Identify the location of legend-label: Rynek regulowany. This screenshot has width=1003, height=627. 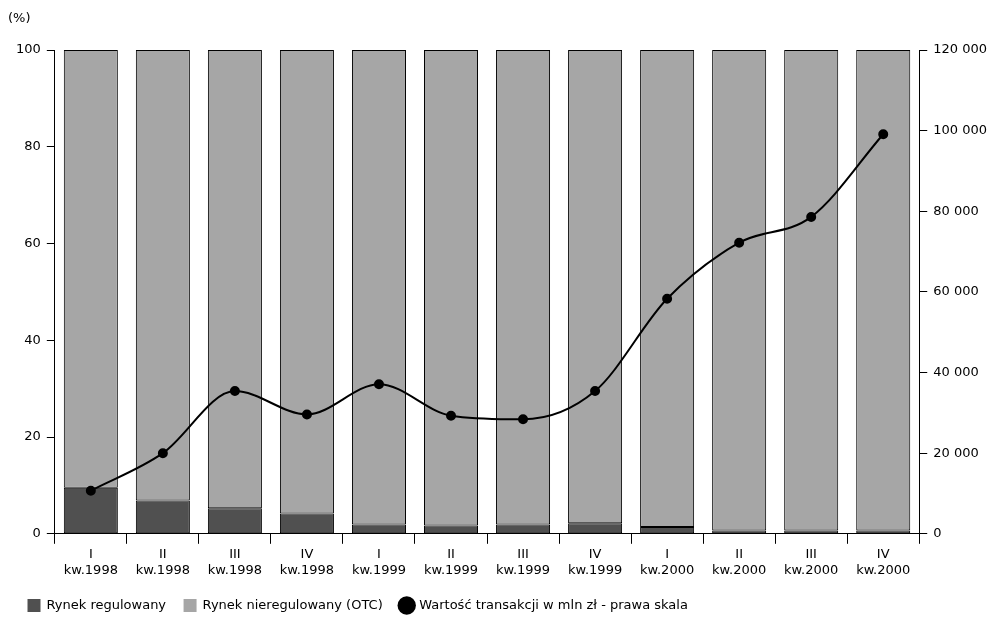
(106, 604).